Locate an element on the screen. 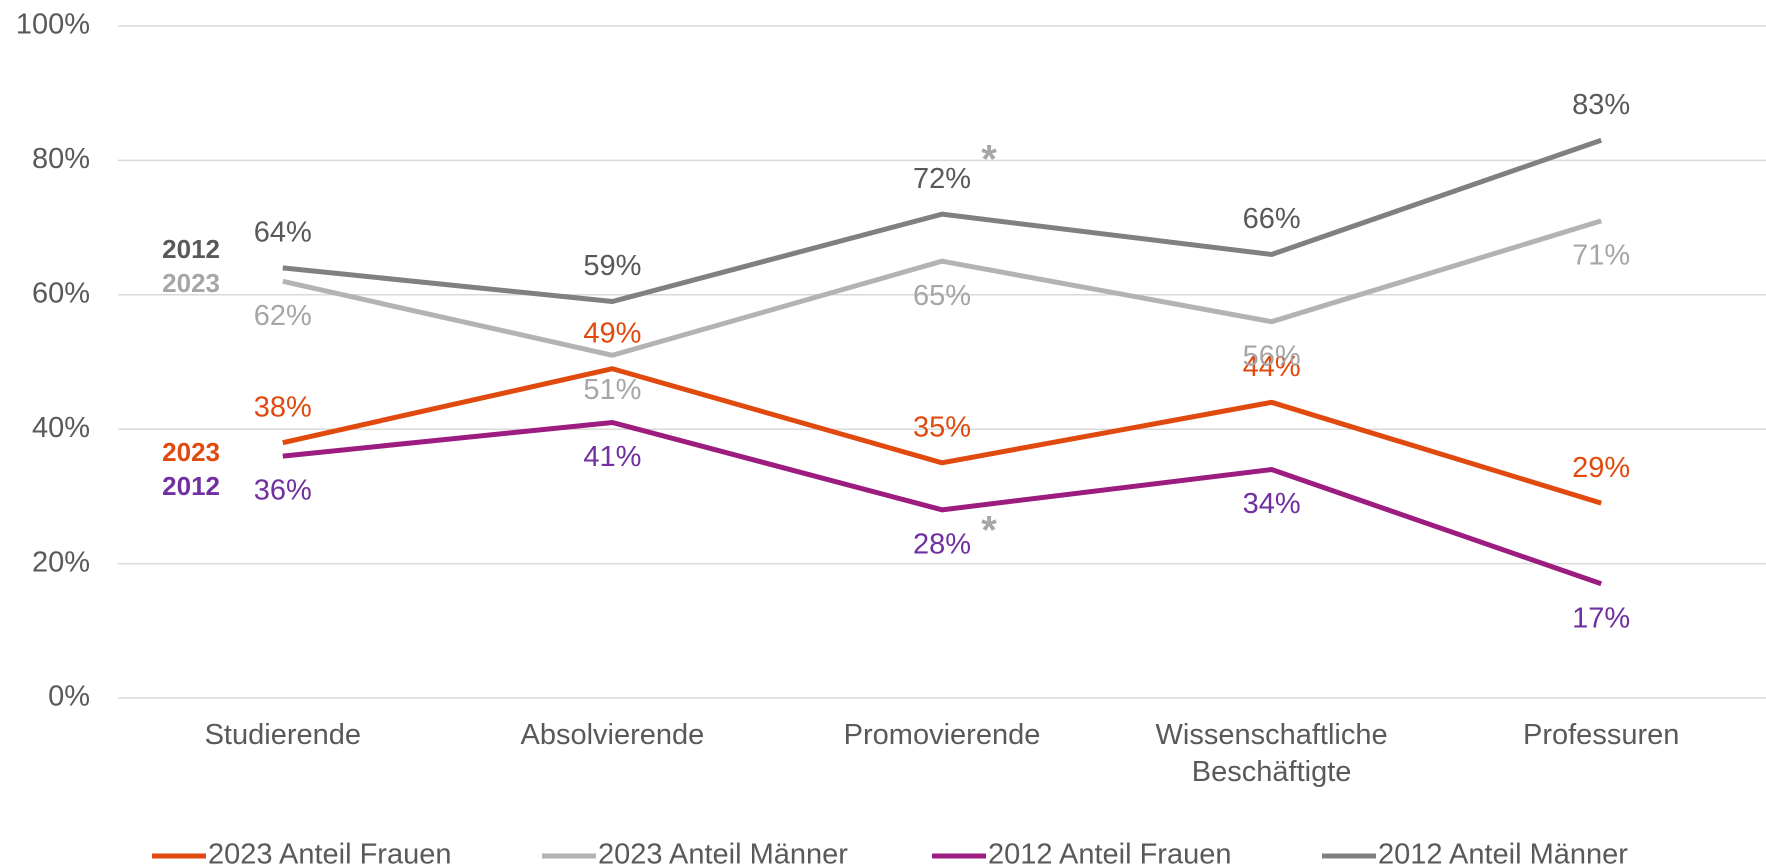 Image resolution: width=1766 pixels, height=868 pixels. y-tick-label: 20% is located at coordinates (61, 562).